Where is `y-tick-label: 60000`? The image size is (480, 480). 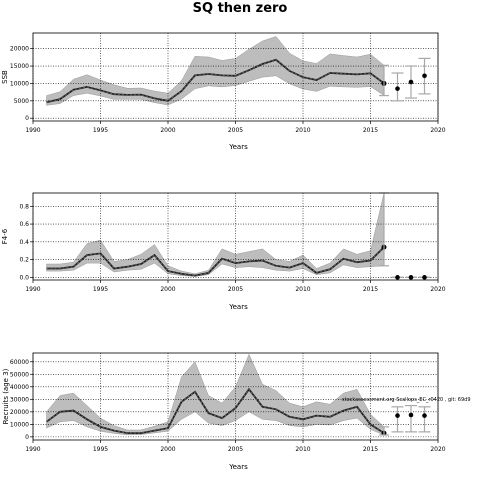
y-tick-label: 60000 is located at coordinates (19, 362).